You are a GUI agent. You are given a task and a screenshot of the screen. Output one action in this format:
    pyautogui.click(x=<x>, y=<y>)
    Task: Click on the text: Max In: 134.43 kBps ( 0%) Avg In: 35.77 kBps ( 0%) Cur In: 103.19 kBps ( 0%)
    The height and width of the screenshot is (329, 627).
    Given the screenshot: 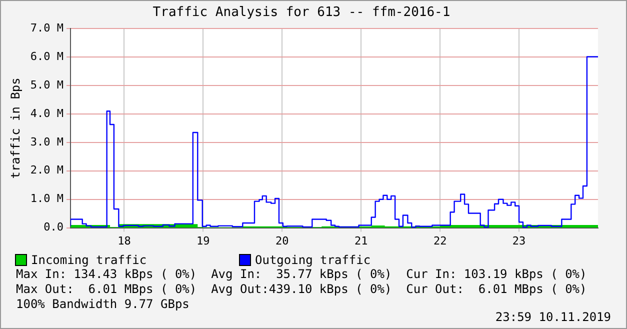 What is the action you would take?
    pyautogui.click(x=301, y=274)
    